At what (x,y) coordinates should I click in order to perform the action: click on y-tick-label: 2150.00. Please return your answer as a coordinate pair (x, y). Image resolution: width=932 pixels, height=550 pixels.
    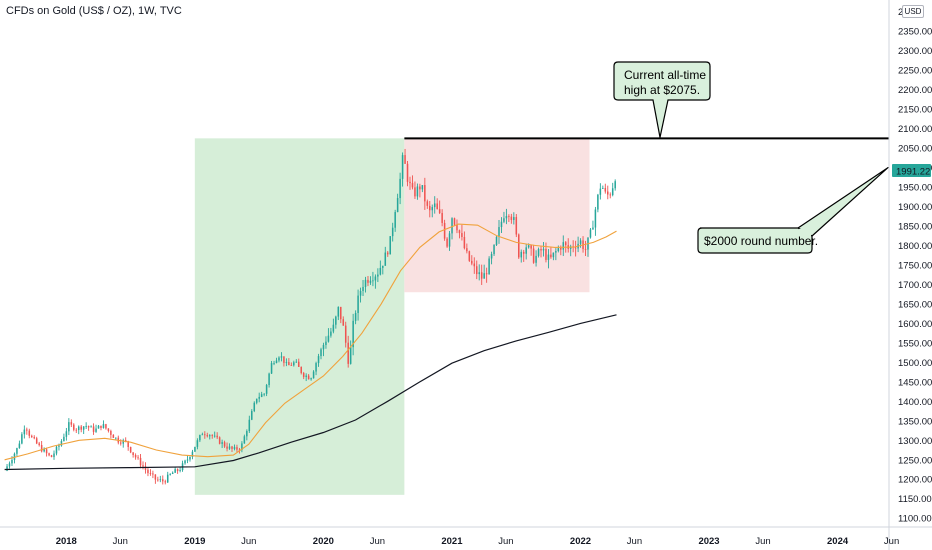
    Looking at the image, I should click on (915, 110).